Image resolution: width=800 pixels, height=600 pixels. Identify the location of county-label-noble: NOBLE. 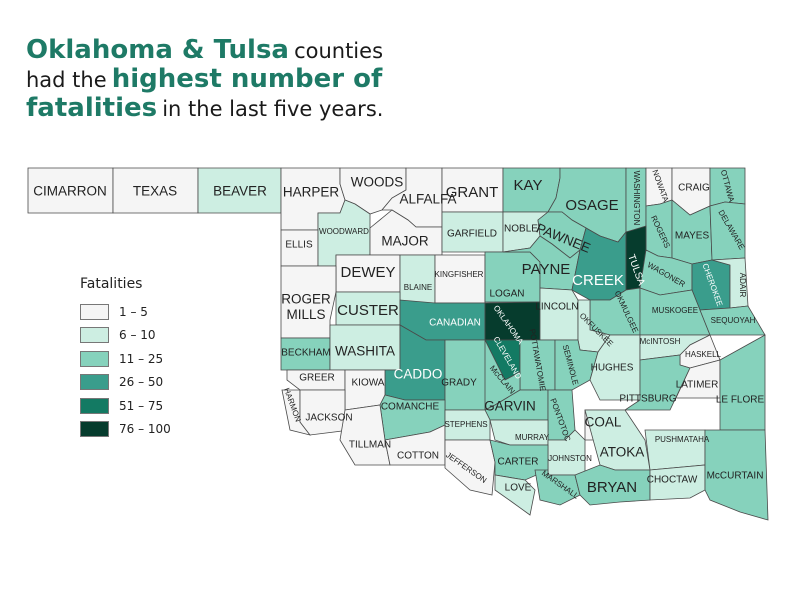
(521, 229).